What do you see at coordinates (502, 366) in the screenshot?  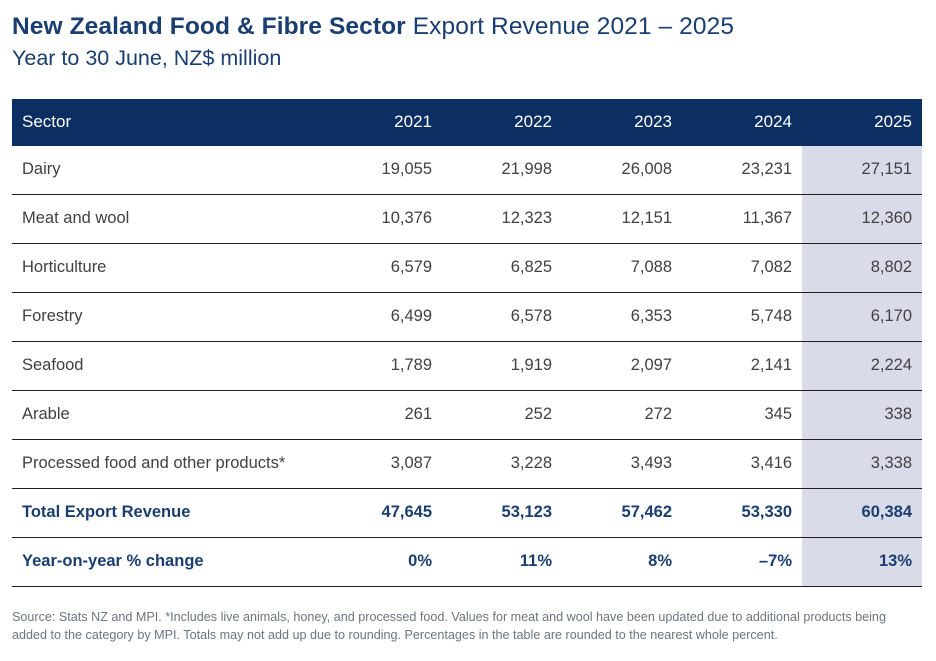 I see `value-cell: 1,919` at bounding box center [502, 366].